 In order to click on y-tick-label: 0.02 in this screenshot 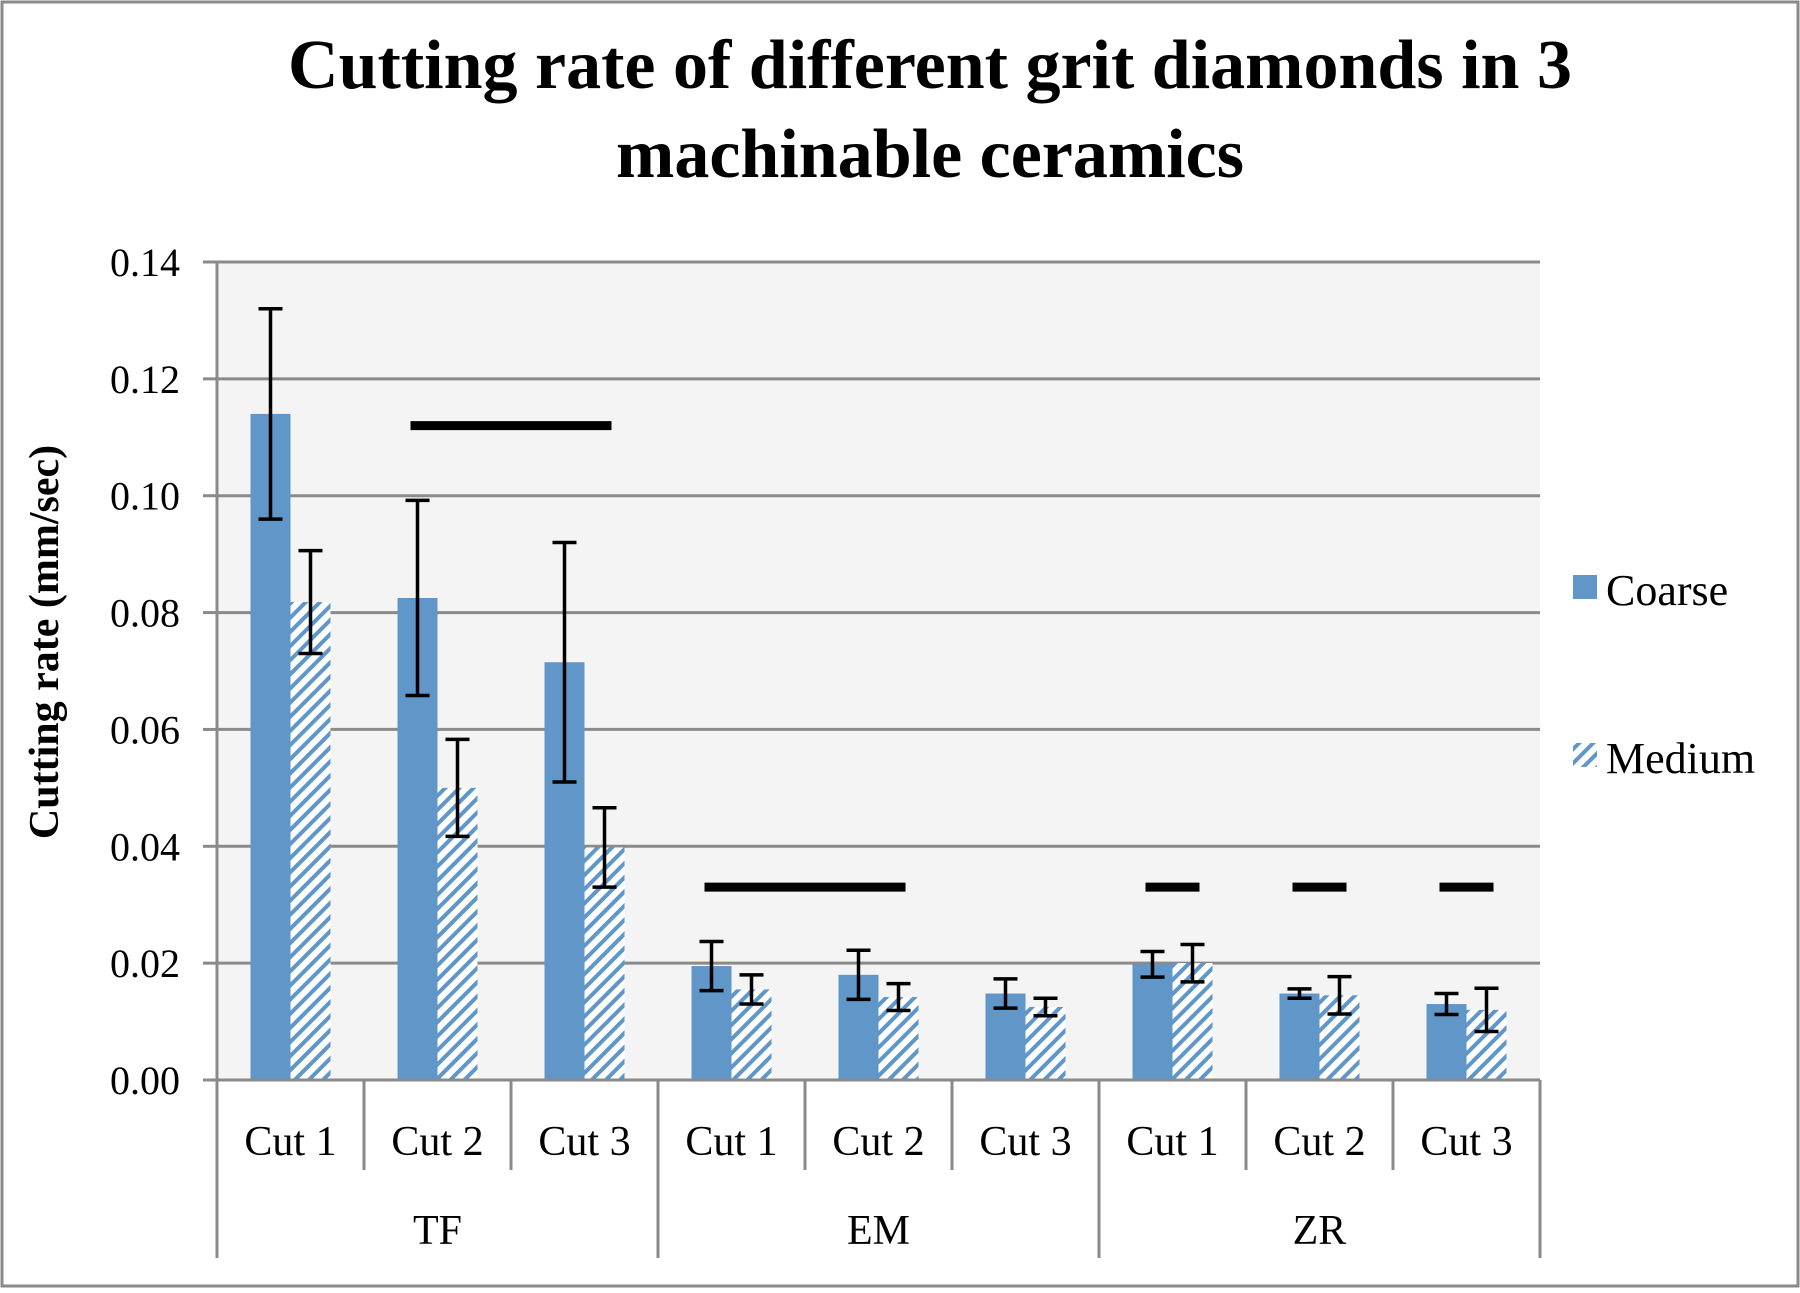, I will do `click(145, 963)`.